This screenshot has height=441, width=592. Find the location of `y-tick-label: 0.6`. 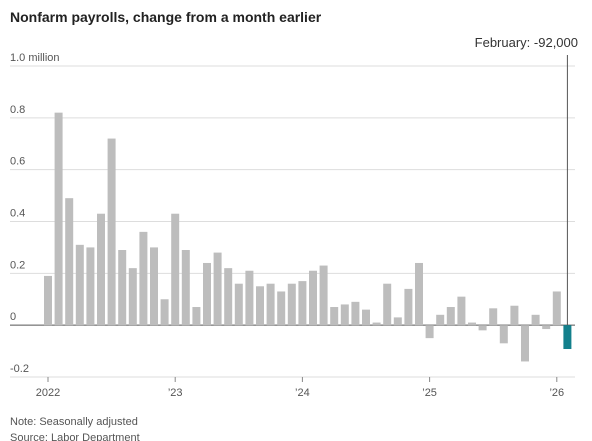

y-tick-label: 0.6 is located at coordinates (17, 162).